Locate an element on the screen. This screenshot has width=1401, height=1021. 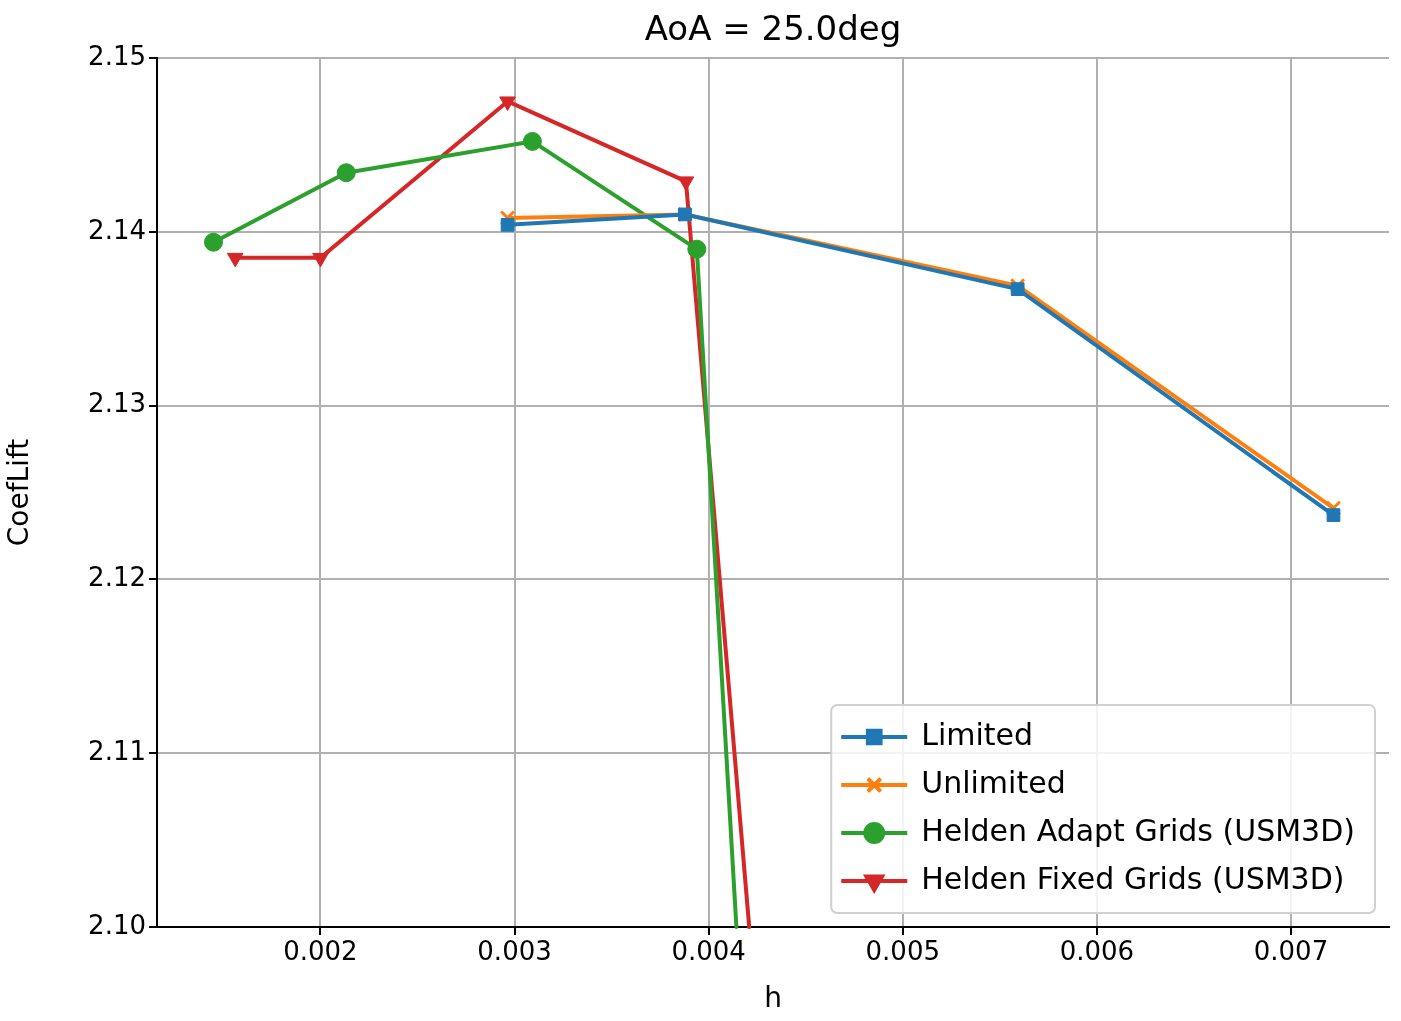
legend-label: Helden Adapt Grids (USM3D) is located at coordinates (1138, 830).